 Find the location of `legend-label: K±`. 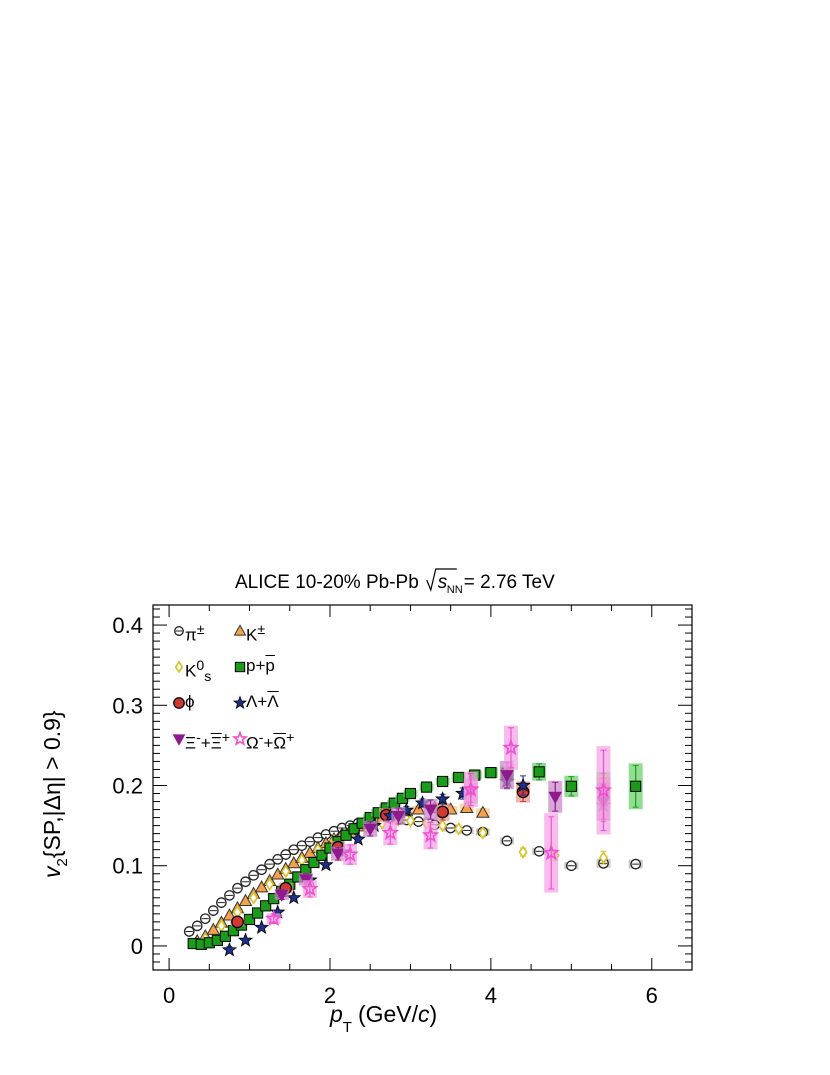

legend-label: K± is located at coordinates (255, 633).